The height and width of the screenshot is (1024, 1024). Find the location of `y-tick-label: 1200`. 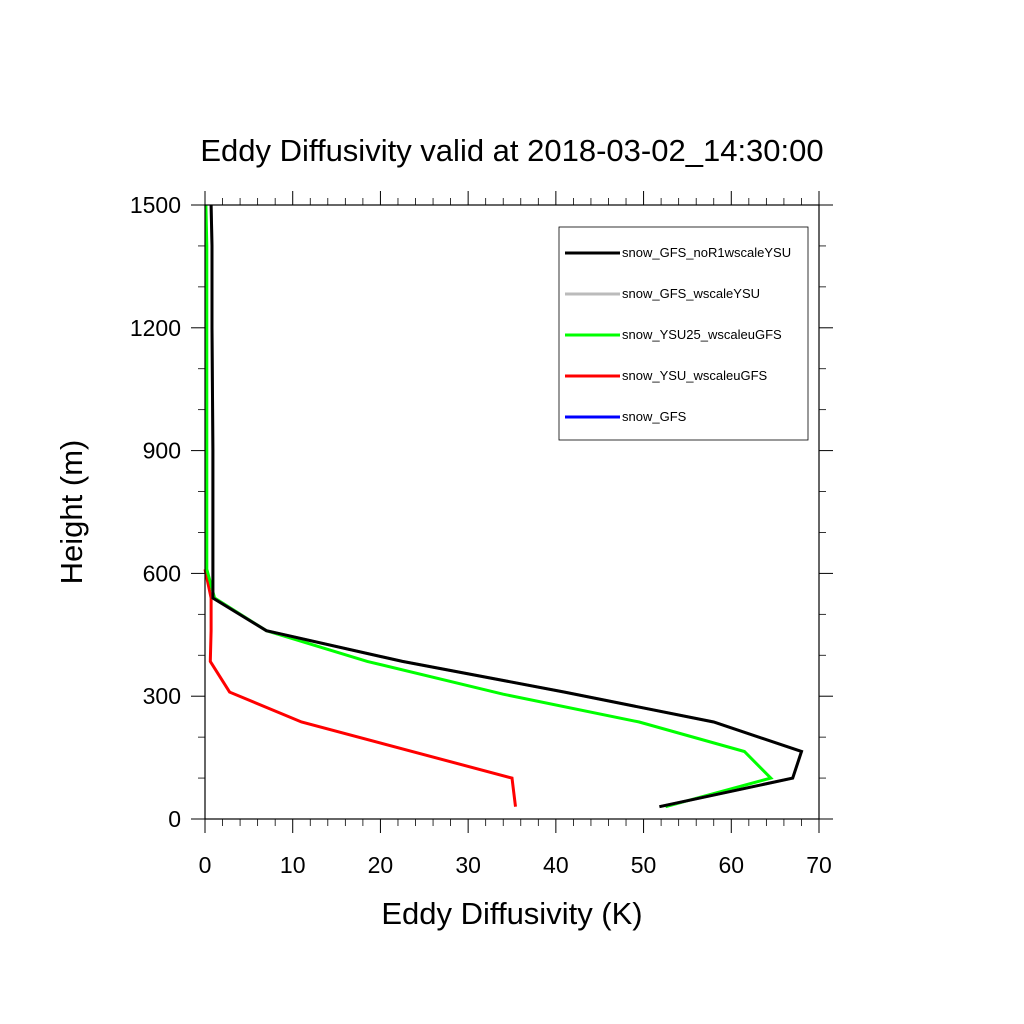

y-tick-label: 1200 is located at coordinates (155, 328).